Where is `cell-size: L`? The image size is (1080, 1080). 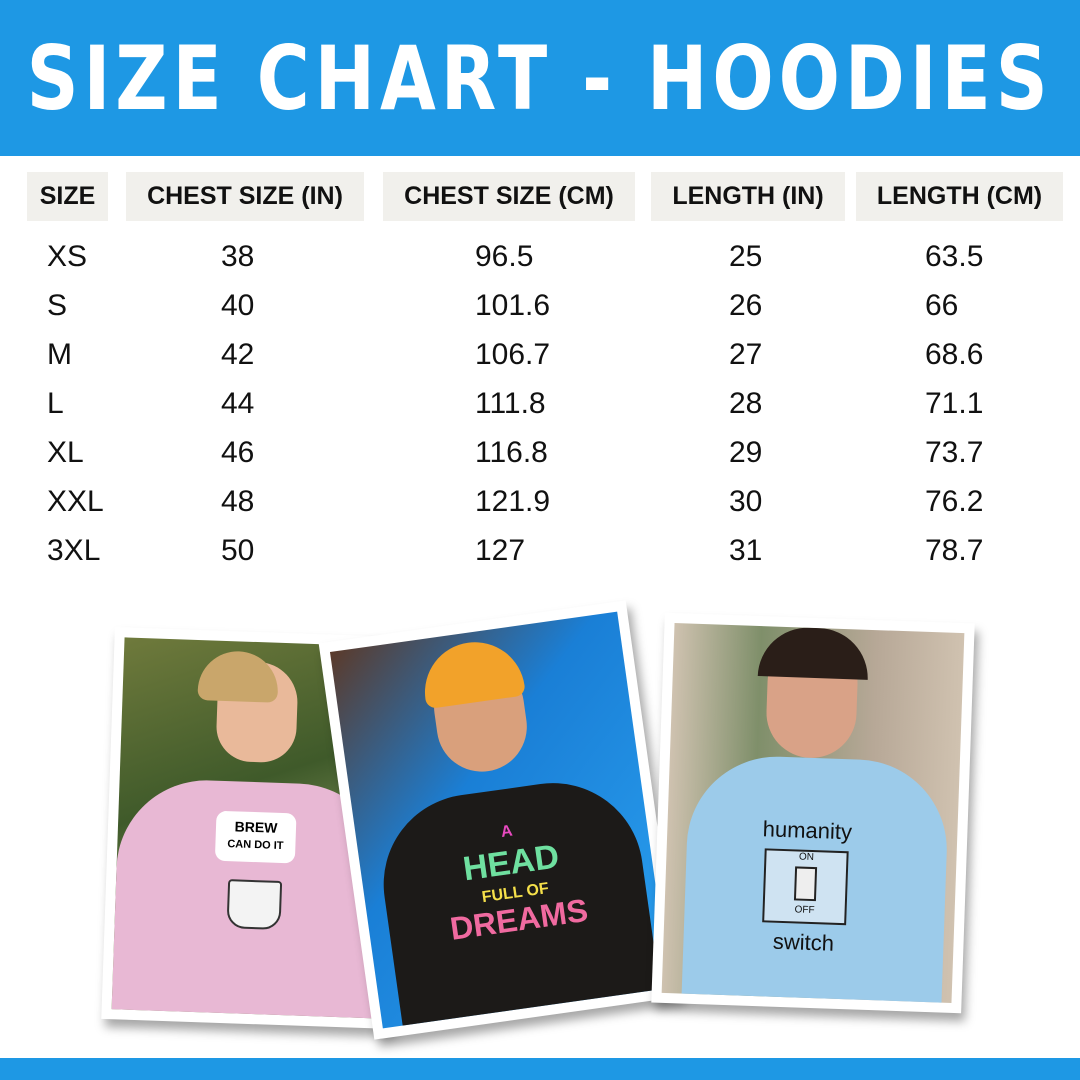 cell-size: L is located at coordinates (55, 403).